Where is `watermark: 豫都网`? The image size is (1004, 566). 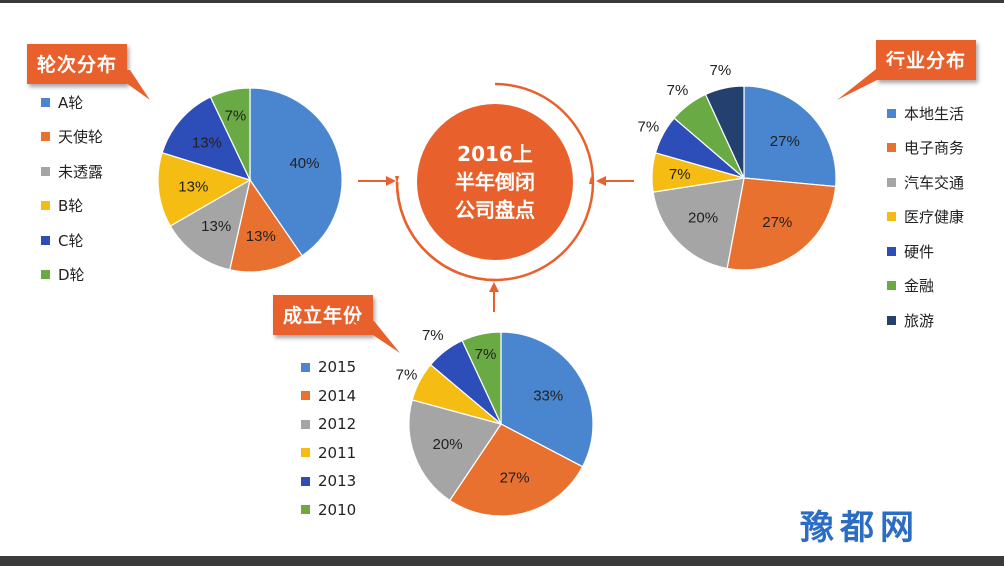 watermark: 豫都网 is located at coordinates (860, 524).